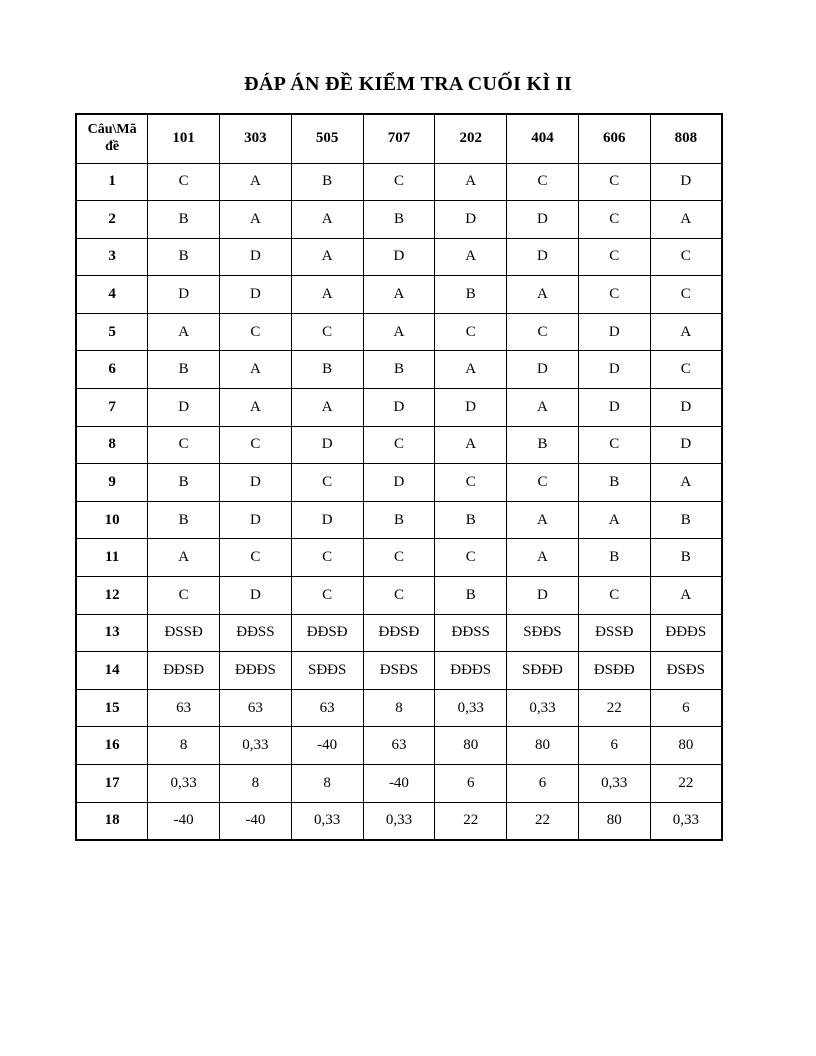 This screenshot has width=816, height=1056. What do you see at coordinates (327, 138) in the screenshot?
I see `exam-code-header: 505` at bounding box center [327, 138].